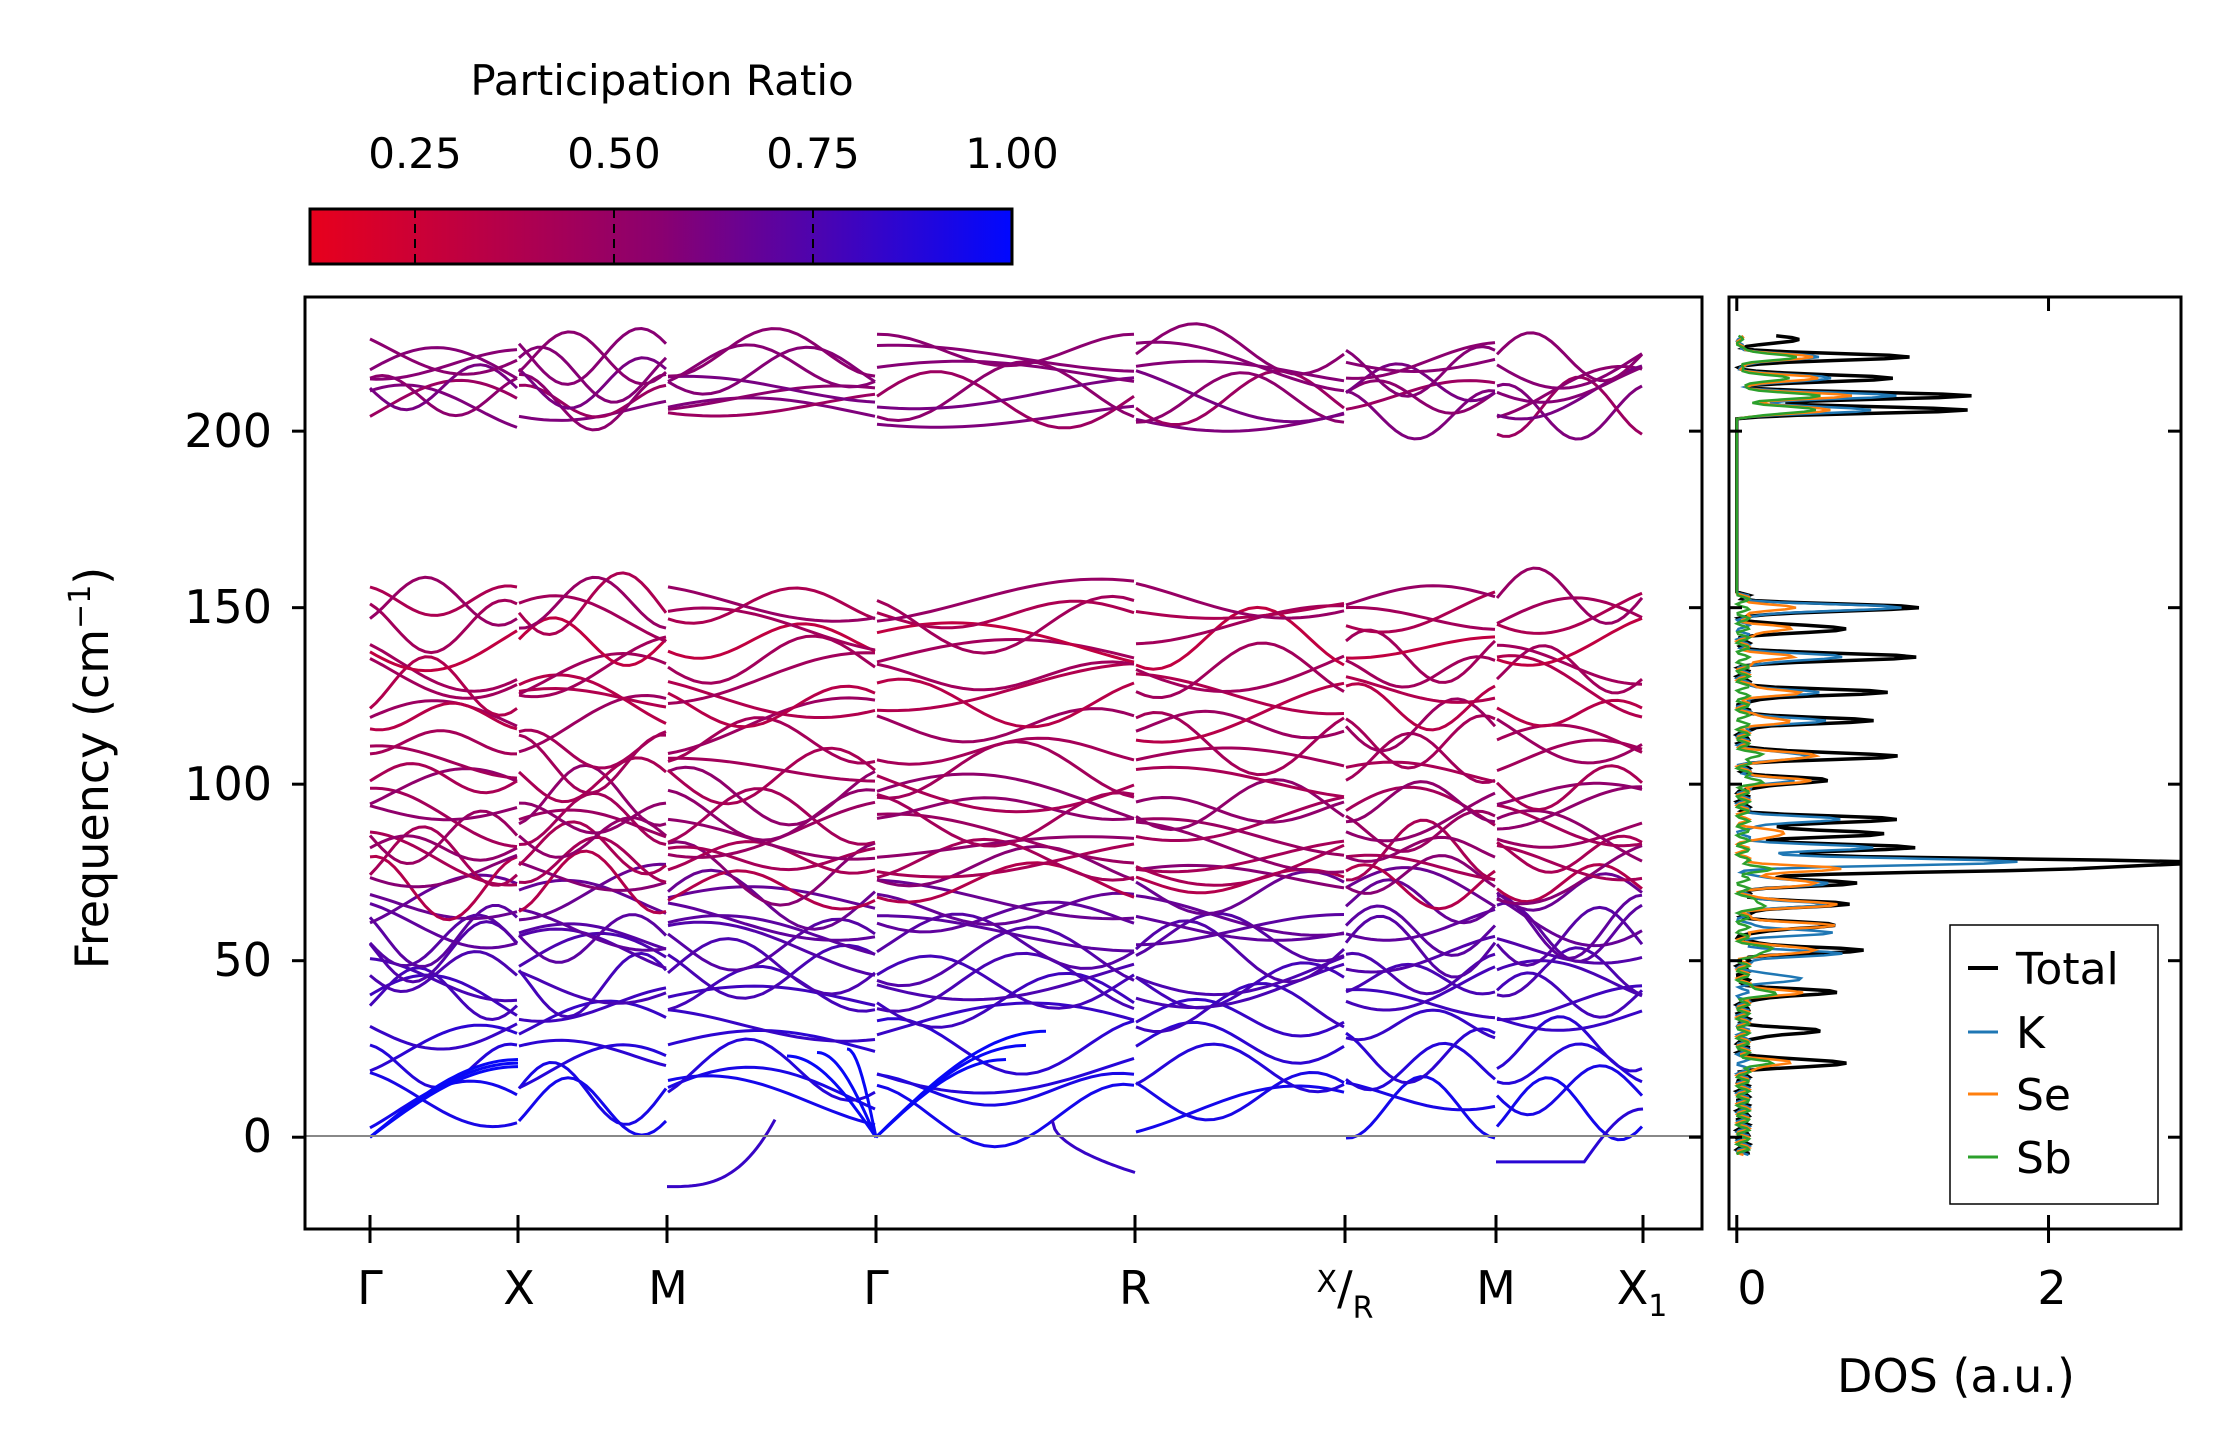 The height and width of the screenshot is (1455, 2222). What do you see at coordinates (668, 1288) in the screenshot?
I see `x-tick-label-m-1: M` at bounding box center [668, 1288].